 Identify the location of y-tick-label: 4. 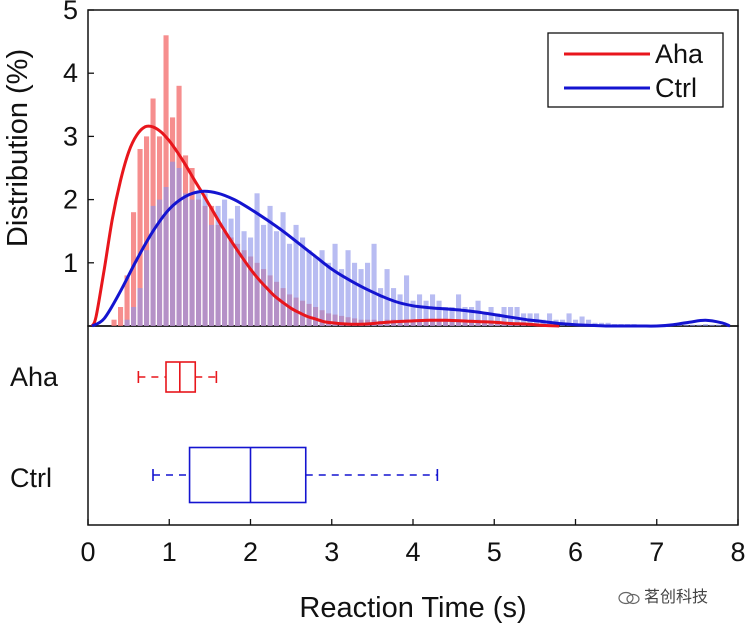
(70, 73).